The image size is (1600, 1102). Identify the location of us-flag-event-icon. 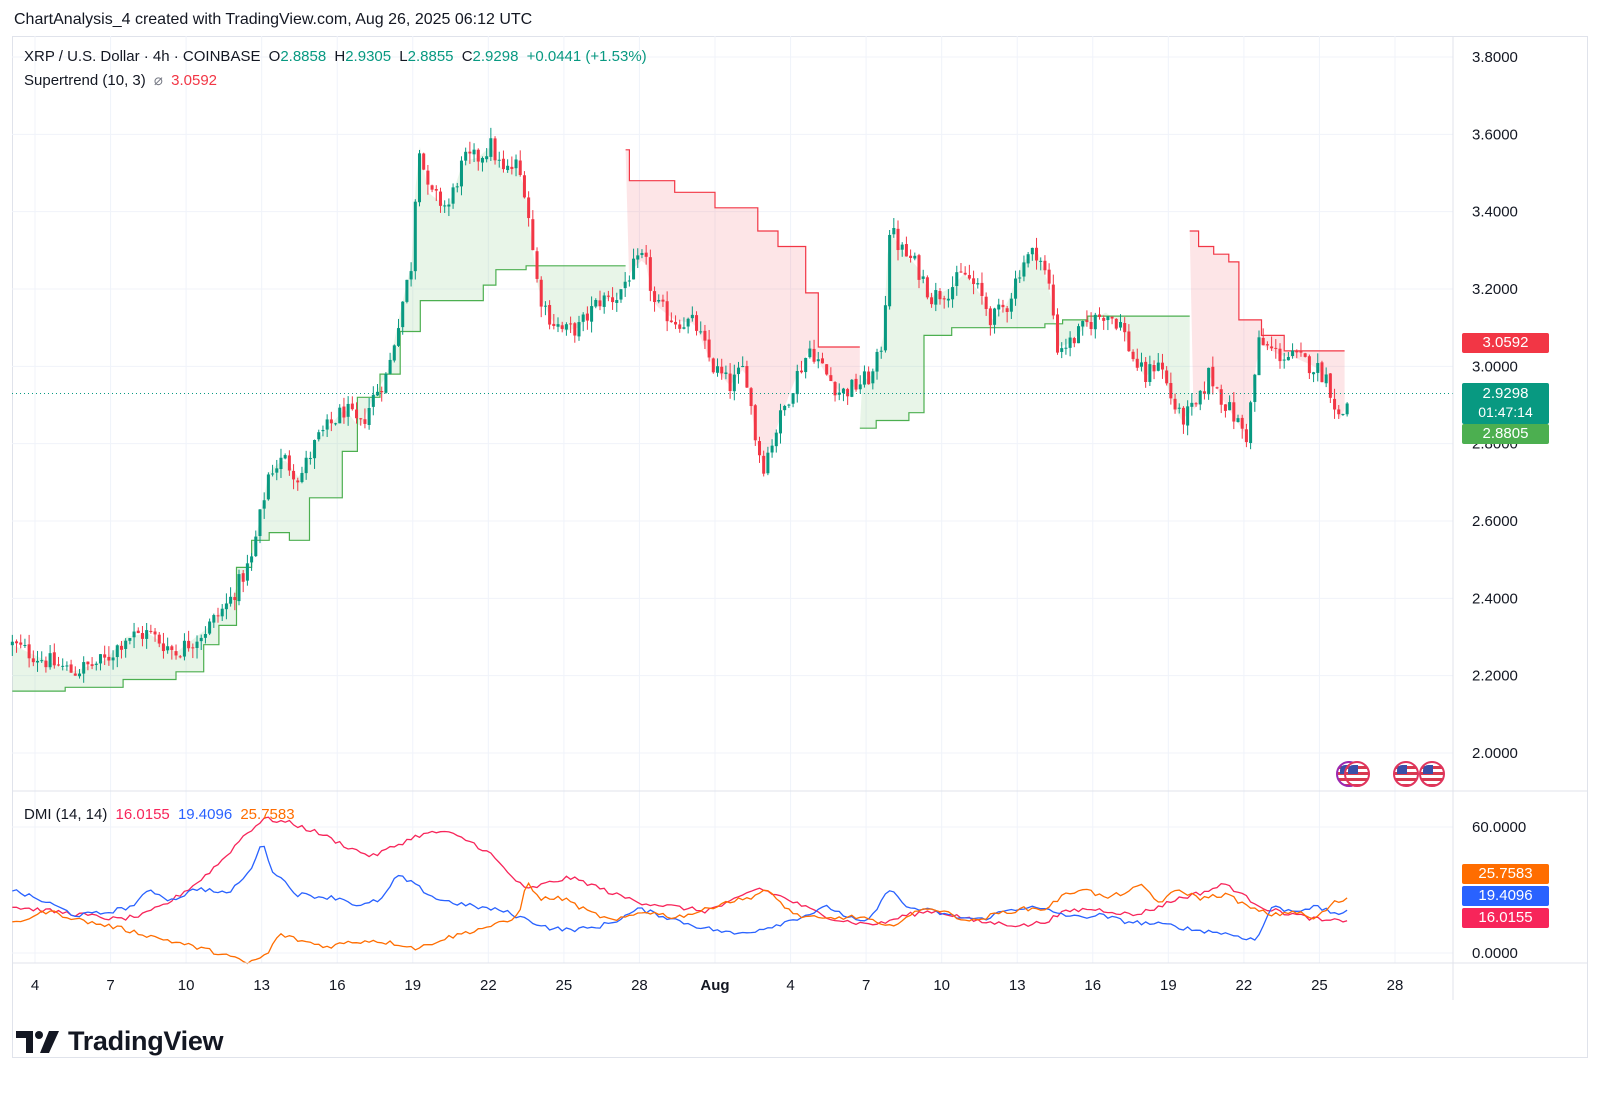
(1432, 774).